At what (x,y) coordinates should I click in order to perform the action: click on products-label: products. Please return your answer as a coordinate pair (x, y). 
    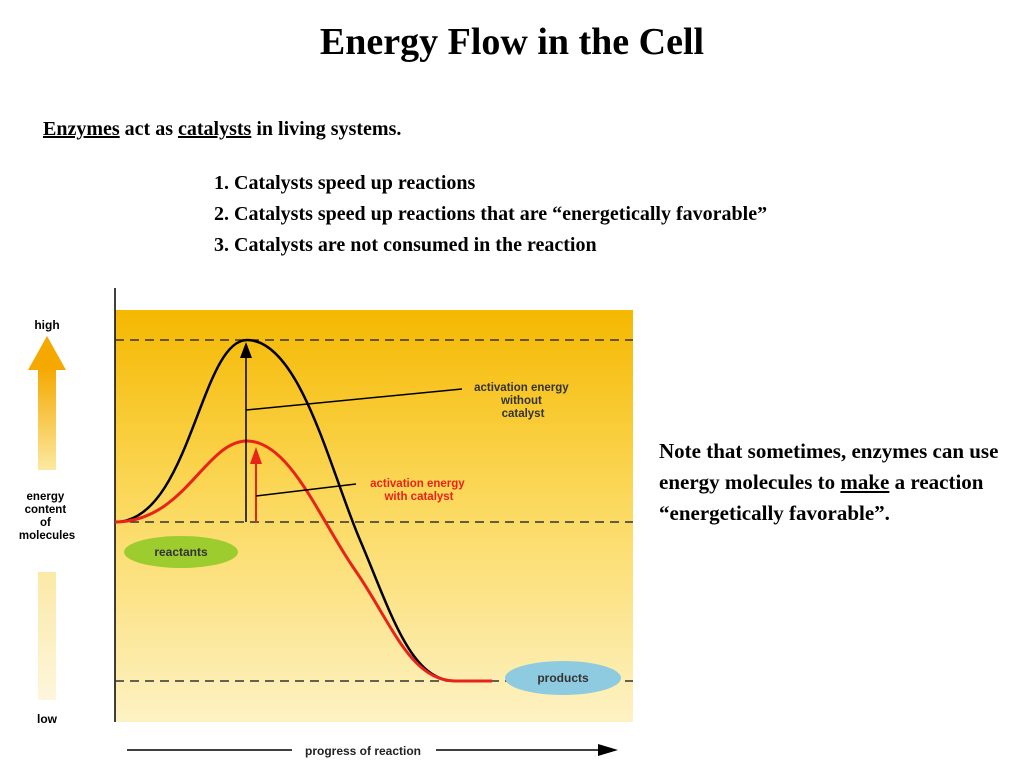
    Looking at the image, I should click on (563, 678).